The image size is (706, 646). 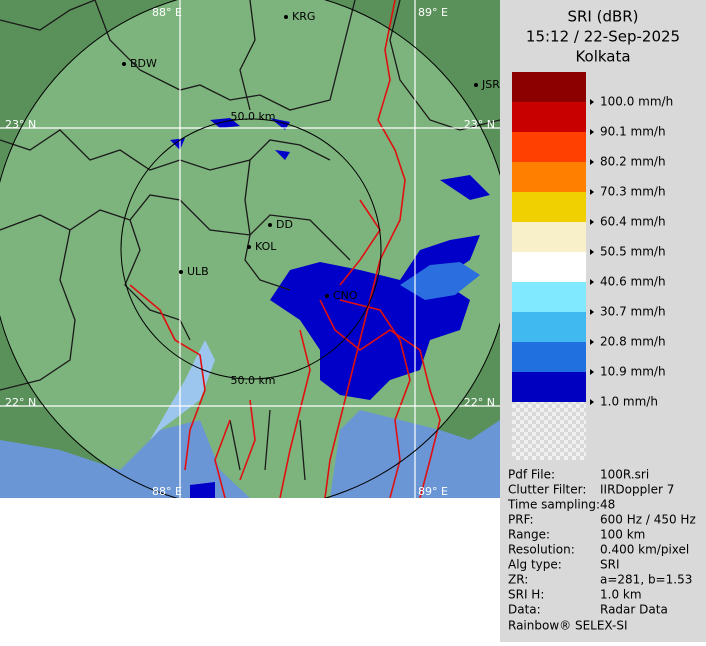 I want to click on info-value: IIRDoppler 7, so click(x=637, y=490).